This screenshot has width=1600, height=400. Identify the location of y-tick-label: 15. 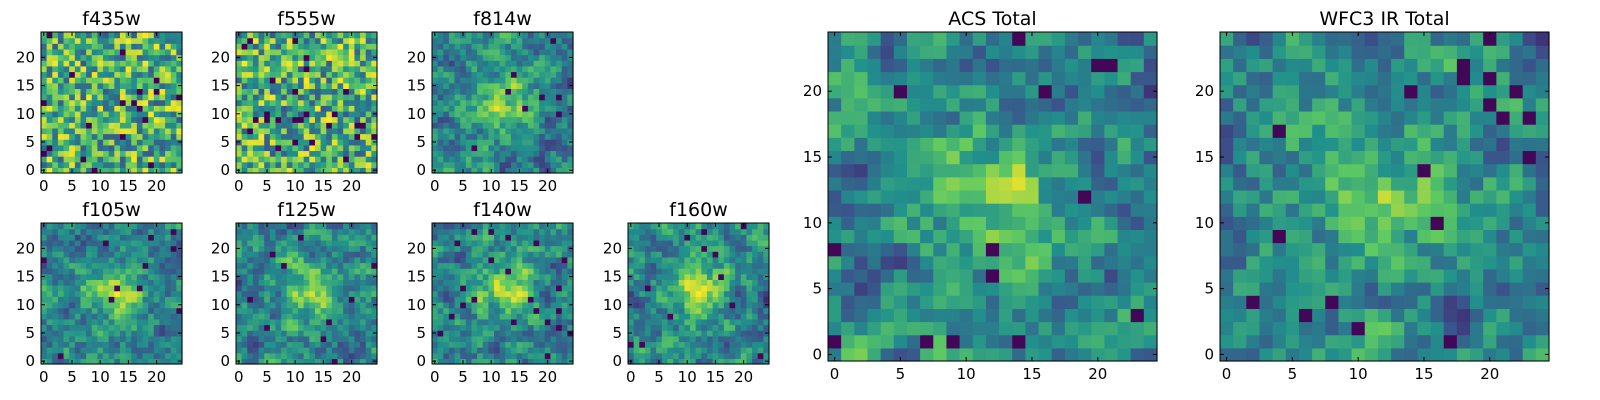
(416, 86).